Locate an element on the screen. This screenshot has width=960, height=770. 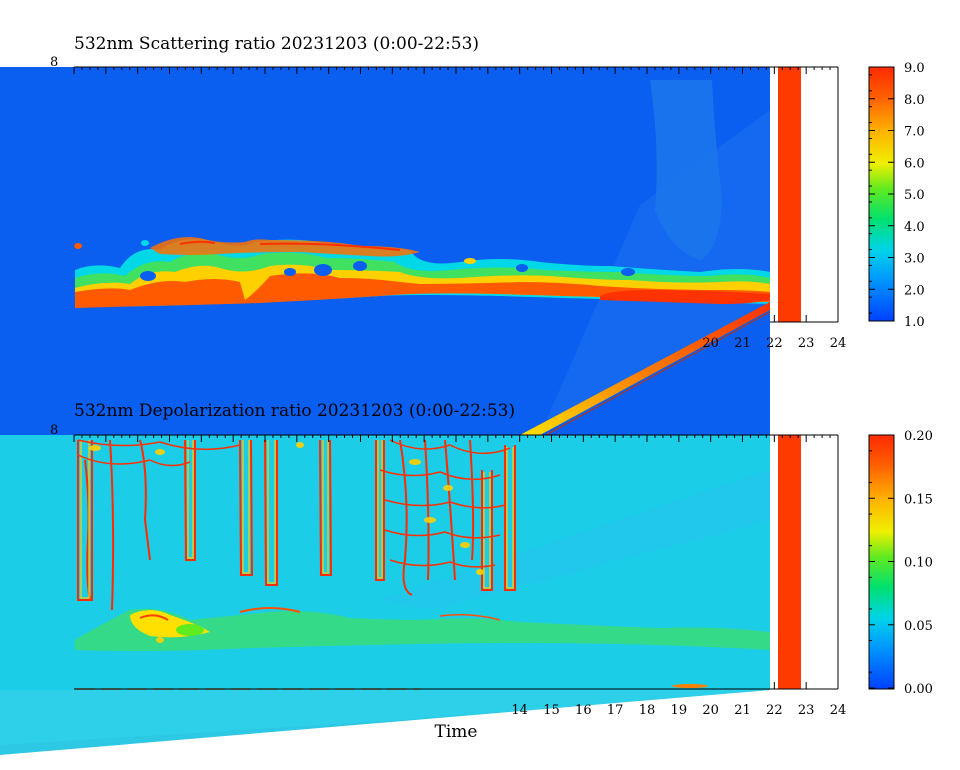
dr-colorbar-label: 0.15 is located at coordinates (918, 499).